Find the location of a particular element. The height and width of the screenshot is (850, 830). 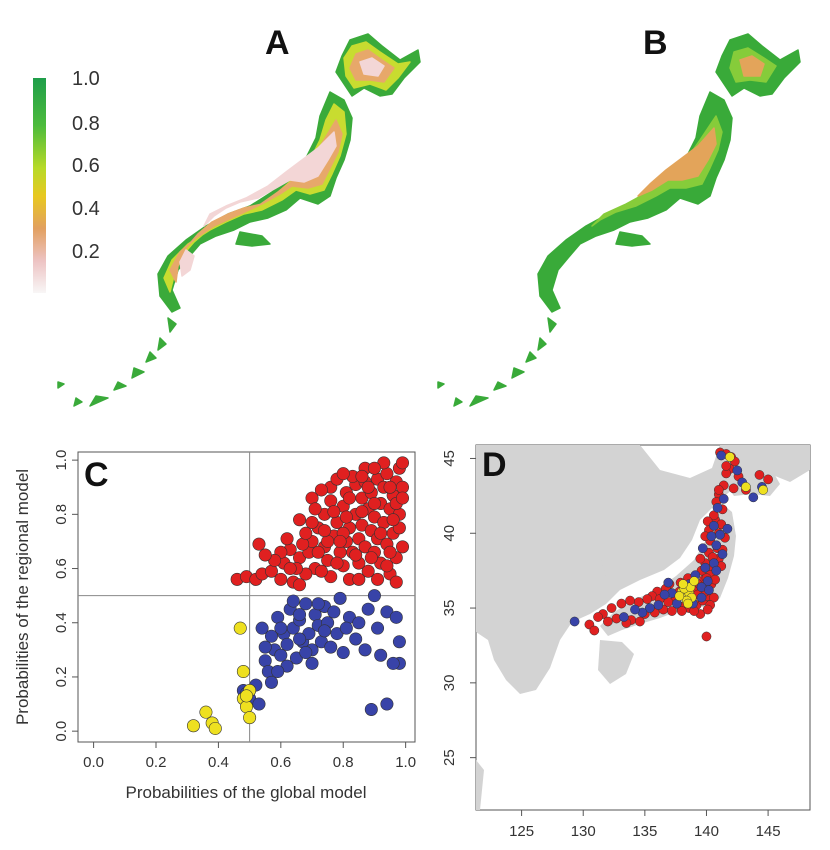

colorbar-tick: 0.8 is located at coordinates (86, 124).